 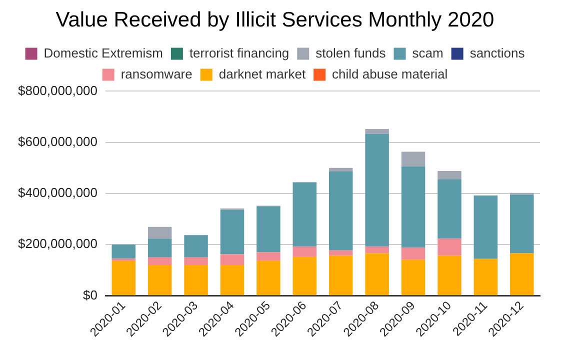 What do you see at coordinates (390, 74) in the screenshot?
I see `legend-label: child abuse material` at bounding box center [390, 74].